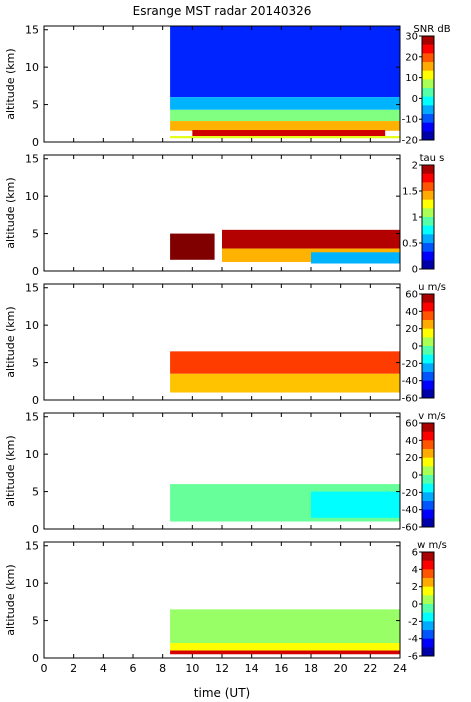  Describe the element at coordinates (431, 416) in the screenshot. I see `colorbar-label: v m/s` at that location.